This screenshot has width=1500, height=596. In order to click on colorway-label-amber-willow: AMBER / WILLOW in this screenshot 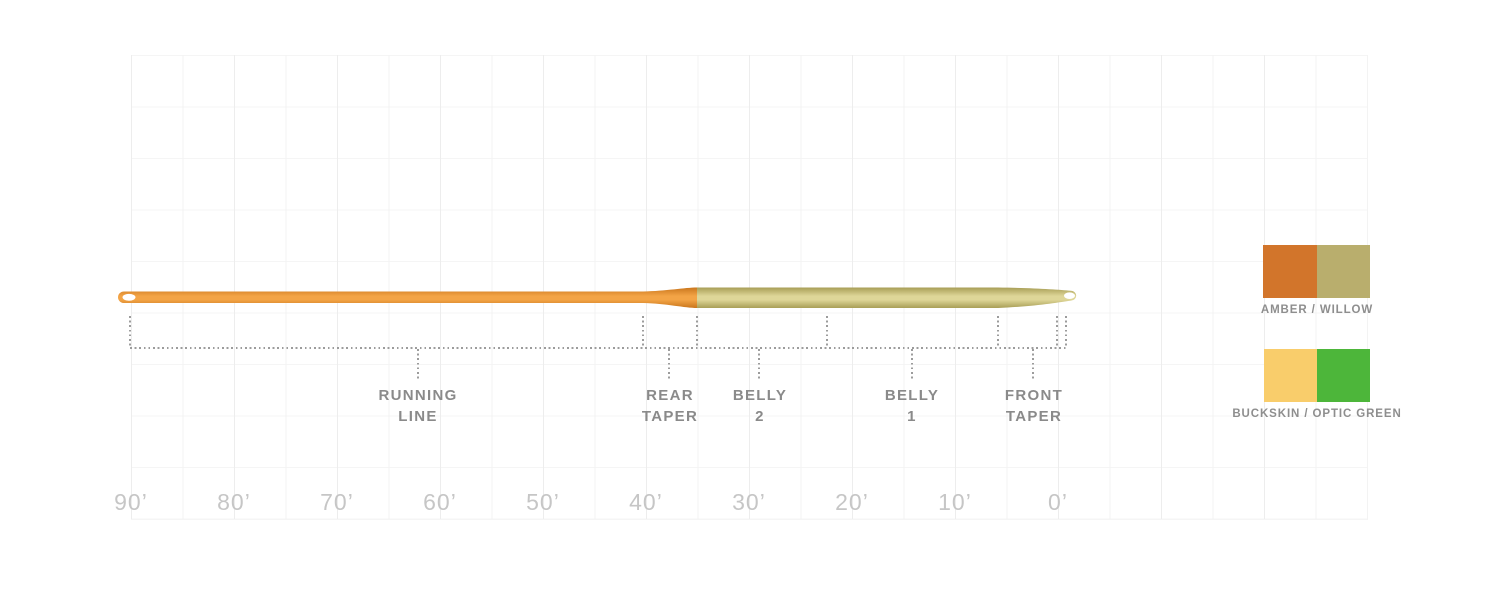, I will do `click(1317, 310)`.